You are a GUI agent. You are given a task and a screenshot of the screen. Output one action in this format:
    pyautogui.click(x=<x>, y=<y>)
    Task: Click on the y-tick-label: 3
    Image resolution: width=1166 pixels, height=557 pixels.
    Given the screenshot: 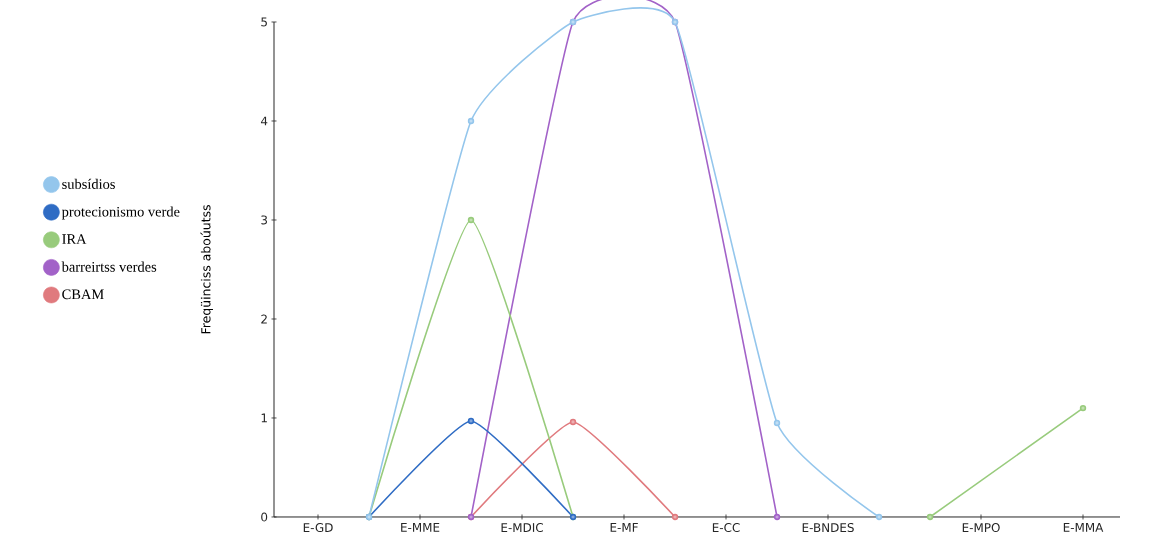 What is the action you would take?
    pyautogui.click(x=264, y=220)
    